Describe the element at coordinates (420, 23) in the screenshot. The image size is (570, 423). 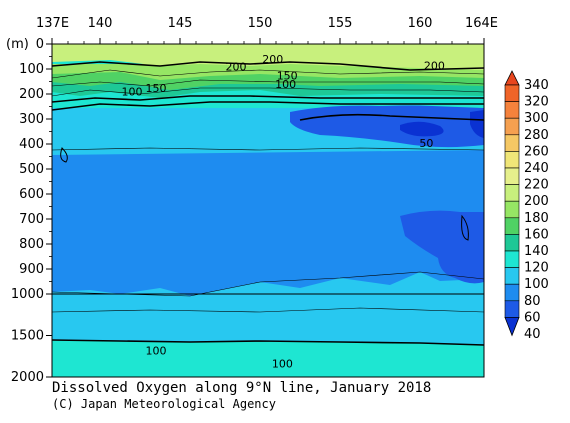
I see `x-tick-label: 160` at that location.